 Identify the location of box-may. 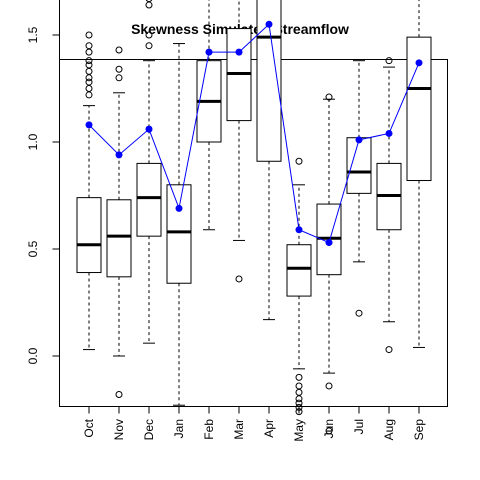
(299, 286).